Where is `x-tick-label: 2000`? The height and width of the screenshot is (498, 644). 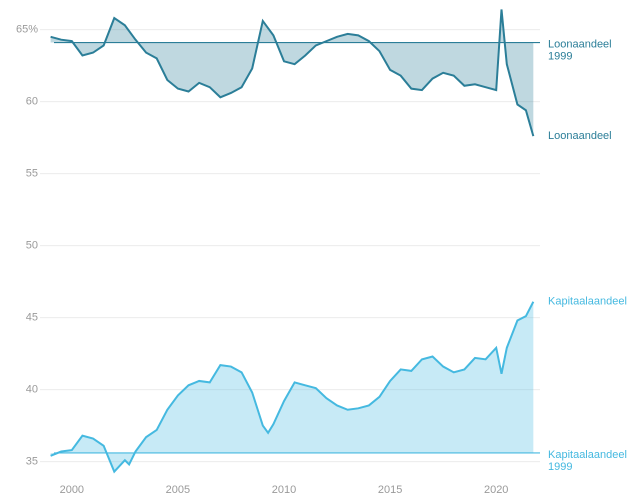 x-tick-label: 2000 is located at coordinates (72, 490).